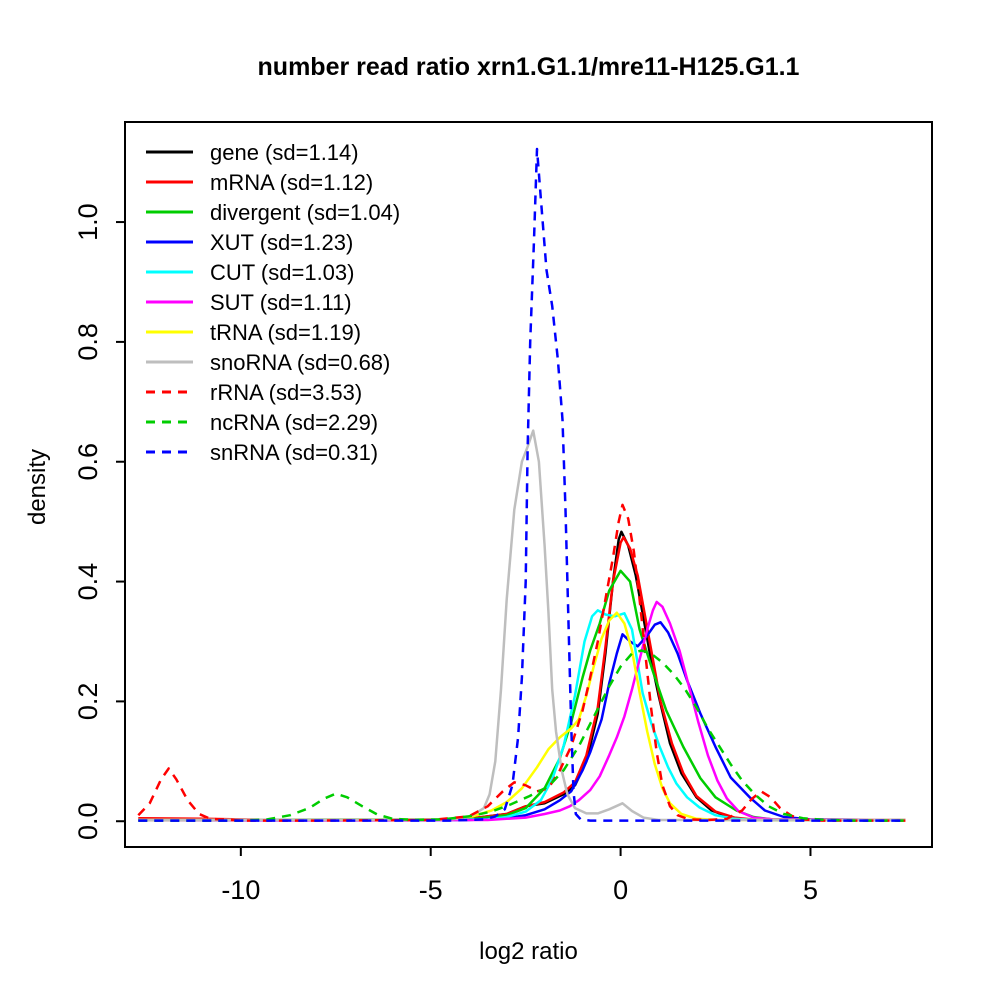  Describe the element at coordinates (291, 182) in the screenshot. I see `legend-label-mRNA: mRNA (sd=1.12)` at that location.